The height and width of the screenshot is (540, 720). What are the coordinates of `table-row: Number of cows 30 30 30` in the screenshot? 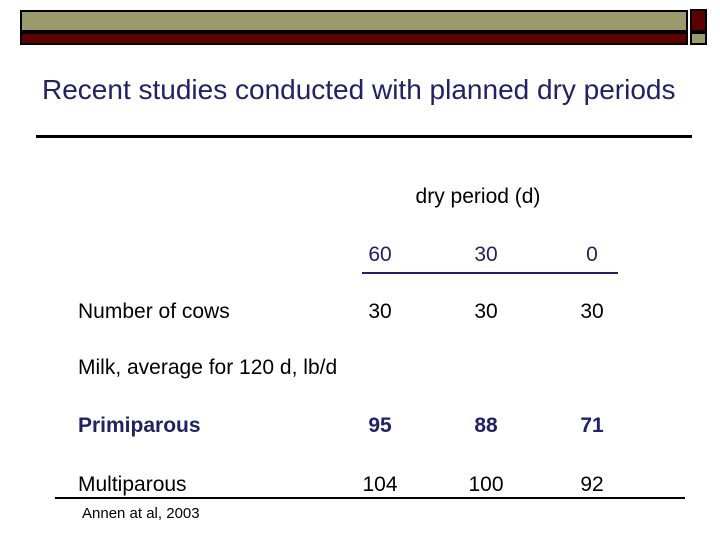 It's located at (360, 312).